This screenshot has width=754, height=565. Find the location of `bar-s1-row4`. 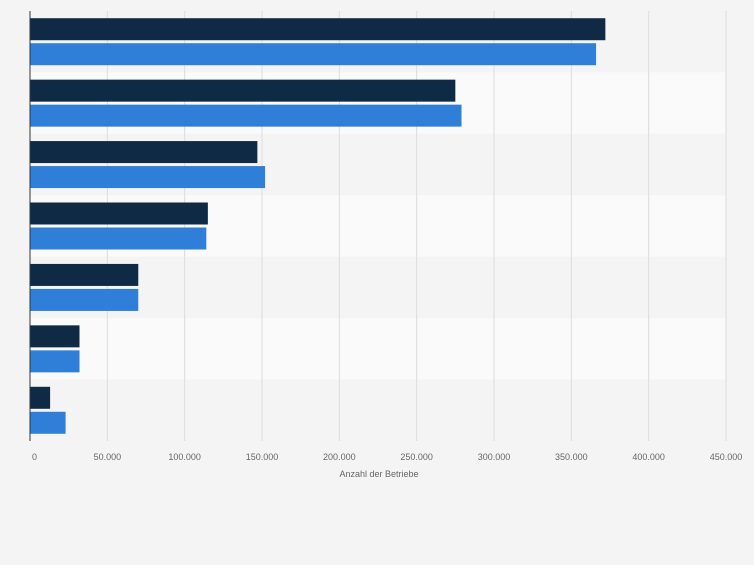

bar-s1-row4 is located at coordinates (119, 213).